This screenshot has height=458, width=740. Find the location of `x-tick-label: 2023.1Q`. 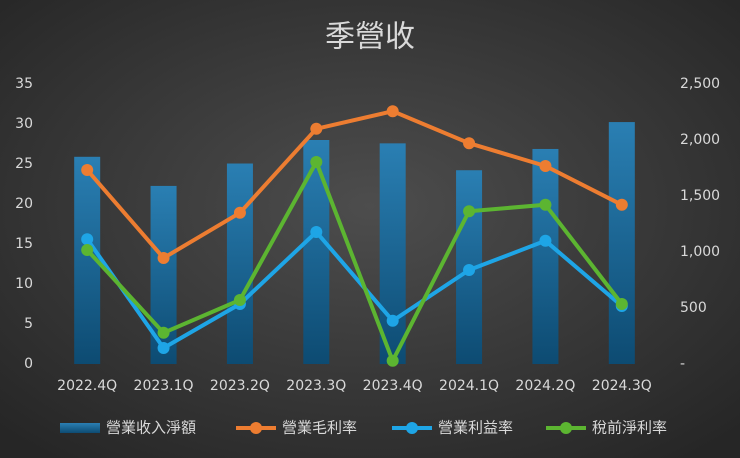

x-tick-label: 2023.1Q is located at coordinates (164, 386).